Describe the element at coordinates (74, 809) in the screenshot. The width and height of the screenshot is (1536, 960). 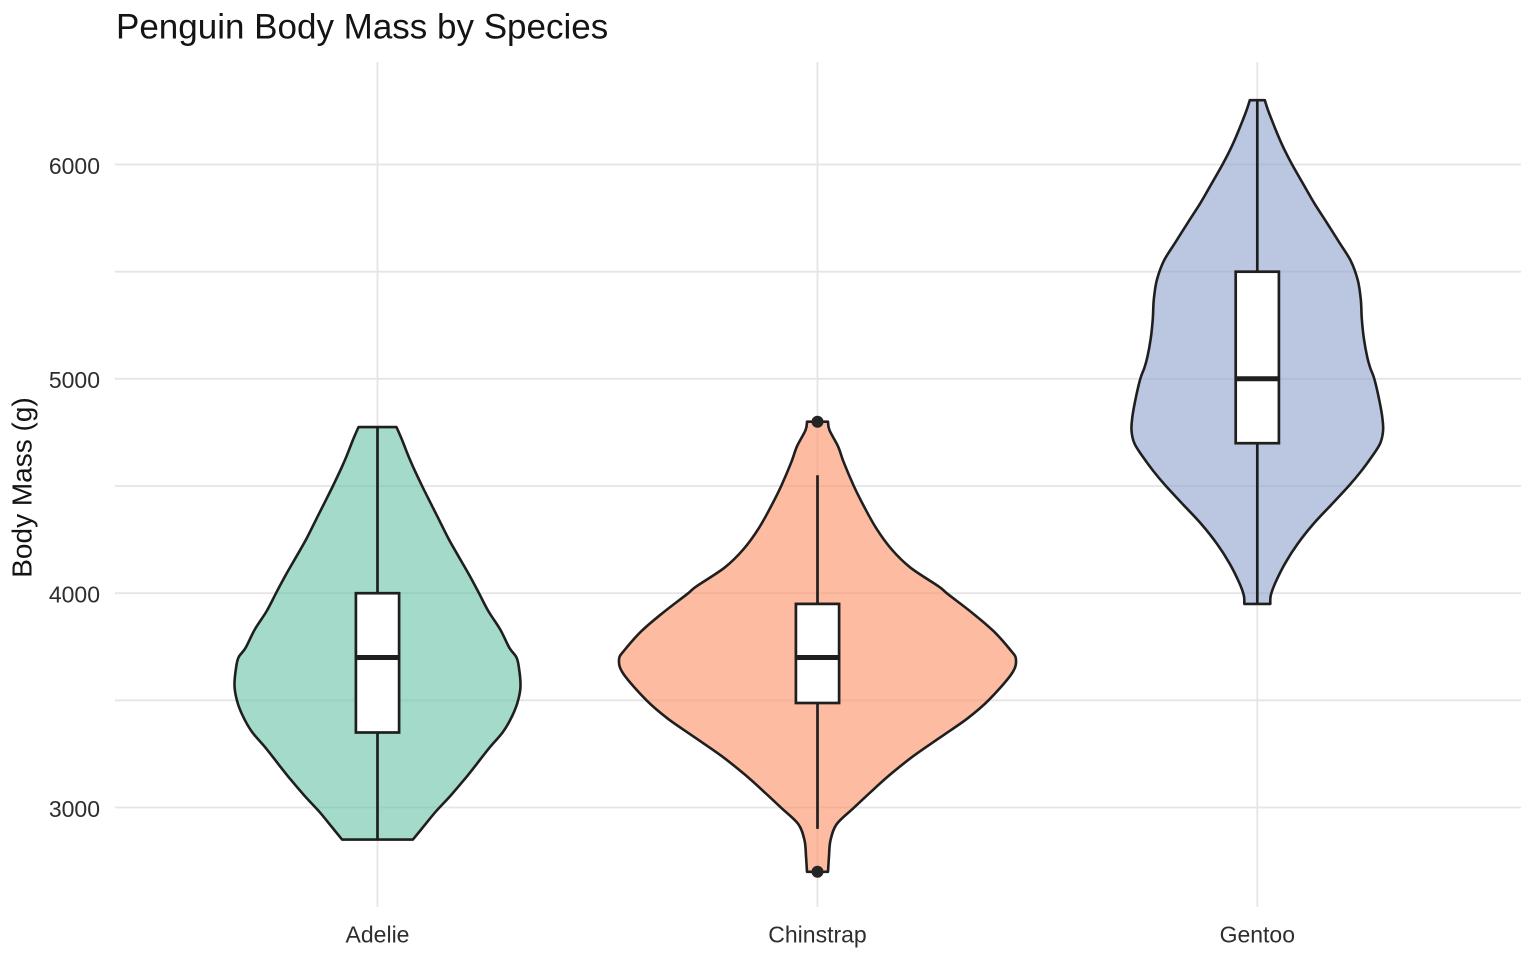
I see `svg-text: 3000` at that location.